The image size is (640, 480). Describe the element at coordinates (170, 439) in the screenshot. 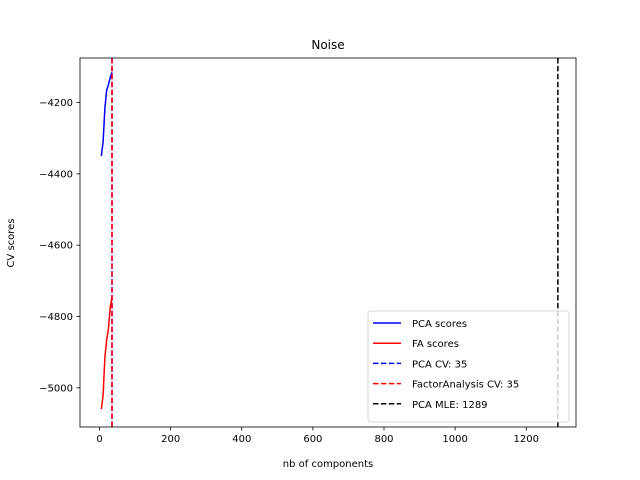

I see `x-tick-label: 200` at that location.